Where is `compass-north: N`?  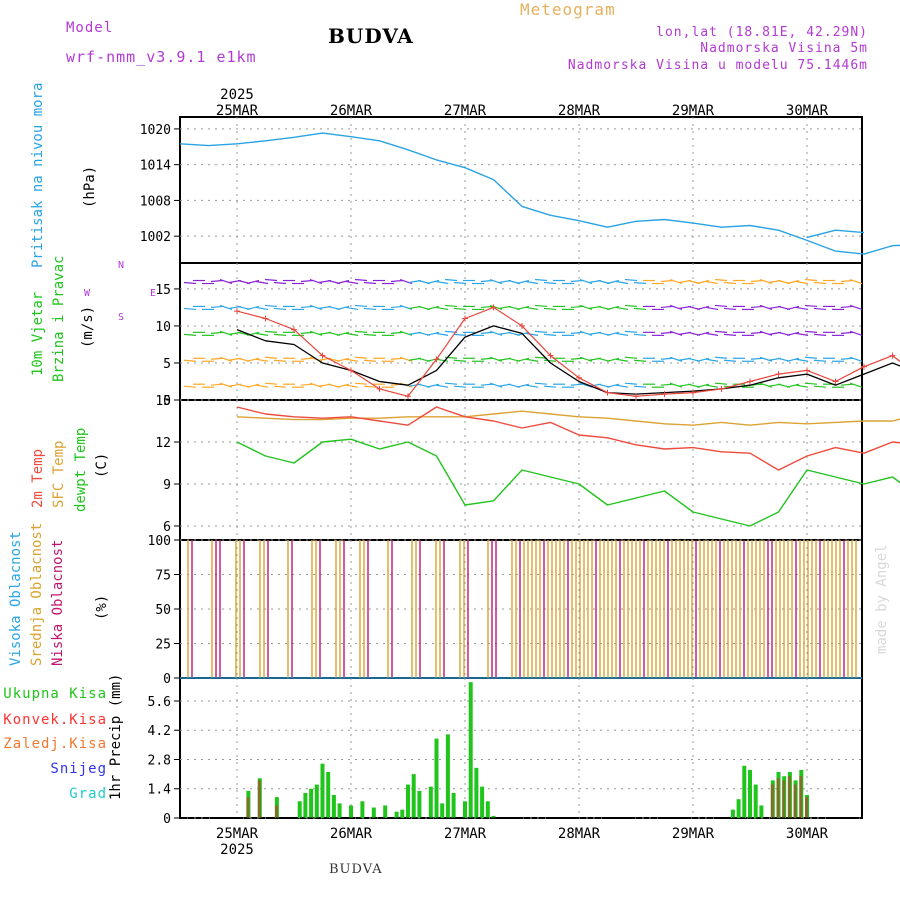
compass-north: N is located at coordinates (122, 265).